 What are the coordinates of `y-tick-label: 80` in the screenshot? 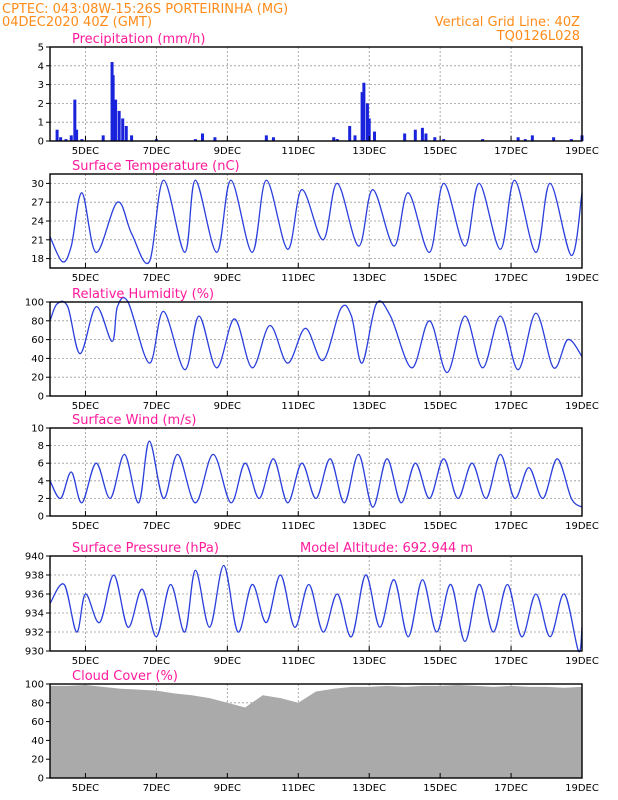 It's located at (37, 703).